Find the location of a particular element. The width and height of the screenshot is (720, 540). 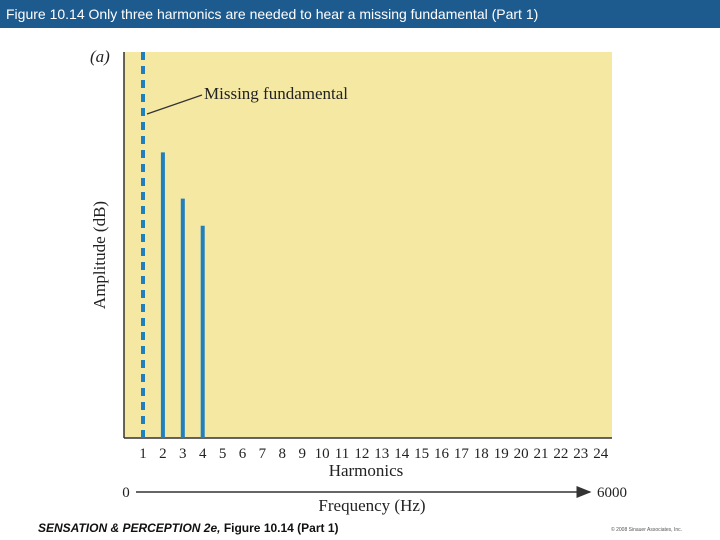

x-tick-label: 5 is located at coordinates (223, 454).